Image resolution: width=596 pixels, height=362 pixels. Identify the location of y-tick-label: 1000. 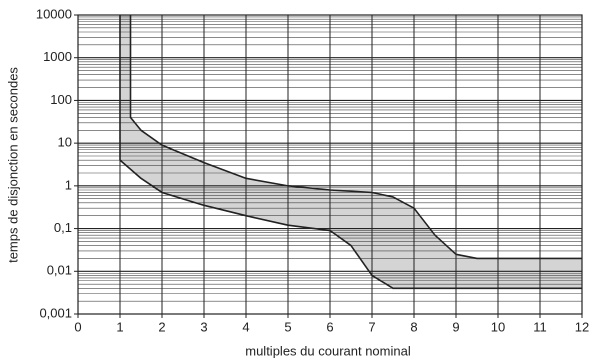
(57, 56).